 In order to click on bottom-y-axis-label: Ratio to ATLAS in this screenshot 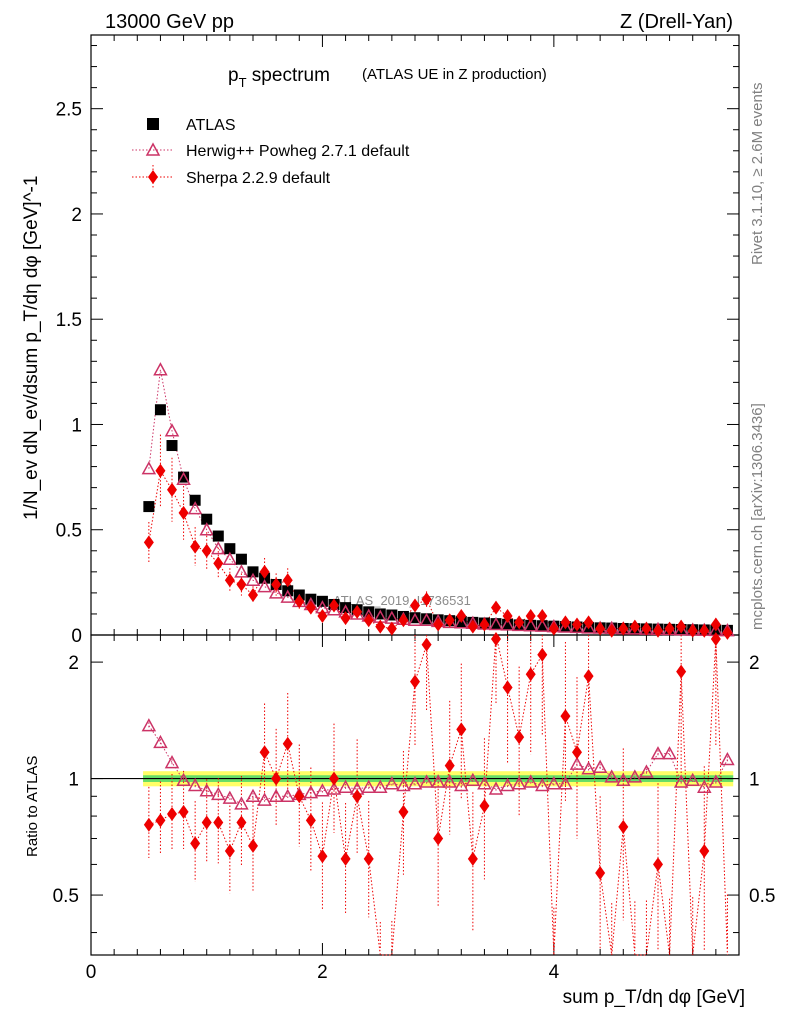, I will do `click(32, 806)`.